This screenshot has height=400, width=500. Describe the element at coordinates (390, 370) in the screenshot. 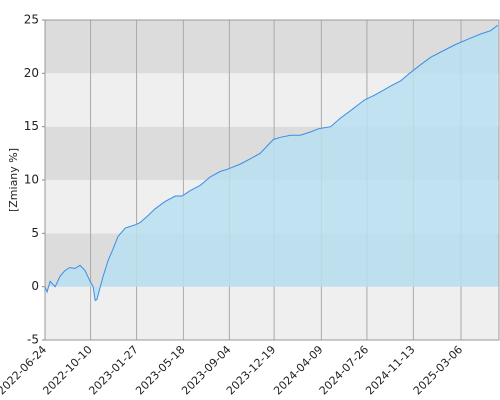

I see `x-tick-label: 2024-11-13` at that location.